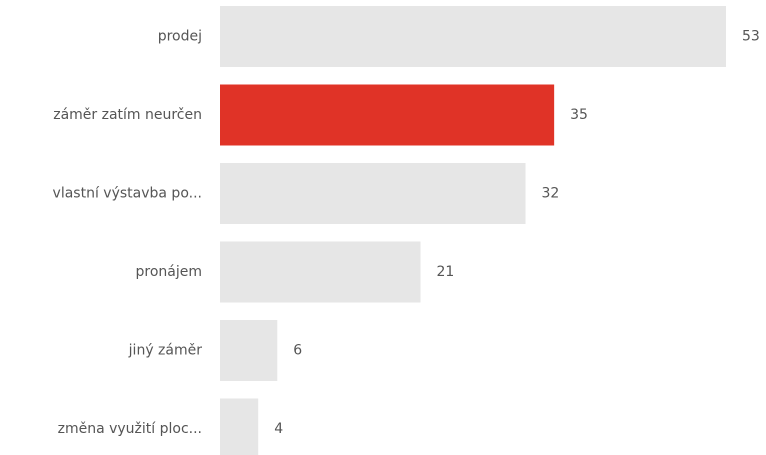 This screenshot has width=766, height=455. I want to click on category-label: pronájem, so click(169, 272).